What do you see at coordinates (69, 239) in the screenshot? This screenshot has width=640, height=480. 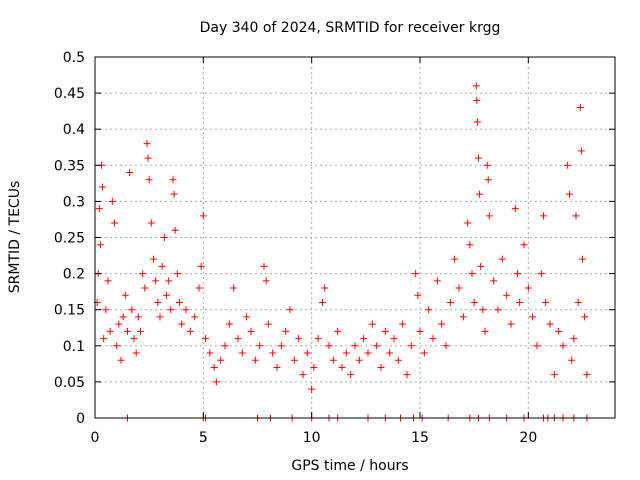 I see `y-tick-label: 0.25` at bounding box center [69, 239].